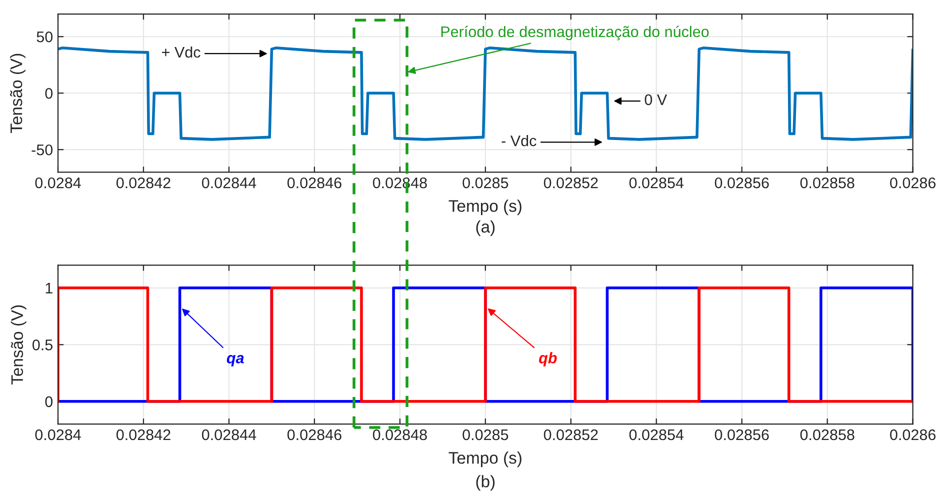 This screenshot has height=492, width=943. What do you see at coordinates (485, 483) in the screenshot?
I see `text: (b)` at bounding box center [485, 483].